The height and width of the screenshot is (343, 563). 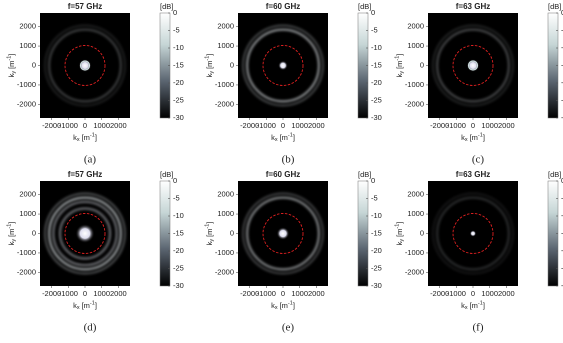 I want to click on spot, so click(x=85, y=233).